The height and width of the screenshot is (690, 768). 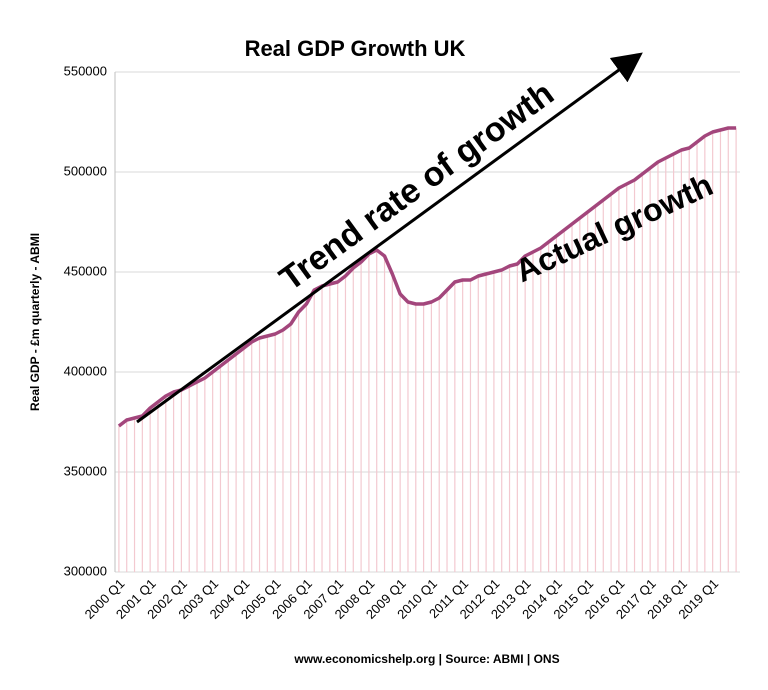 I want to click on y-tick-label: 350000, so click(x=85, y=470).